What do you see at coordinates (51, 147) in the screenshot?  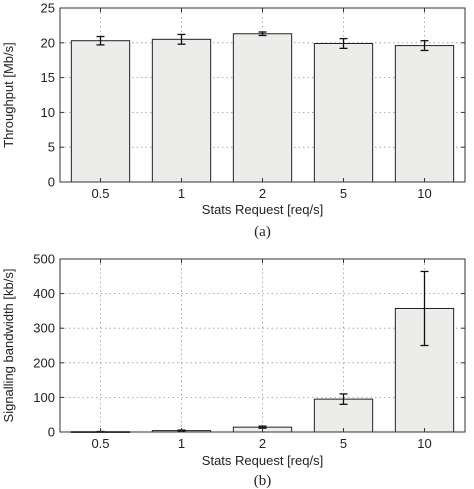 I see `y-tick-label: 5` at bounding box center [51, 147].